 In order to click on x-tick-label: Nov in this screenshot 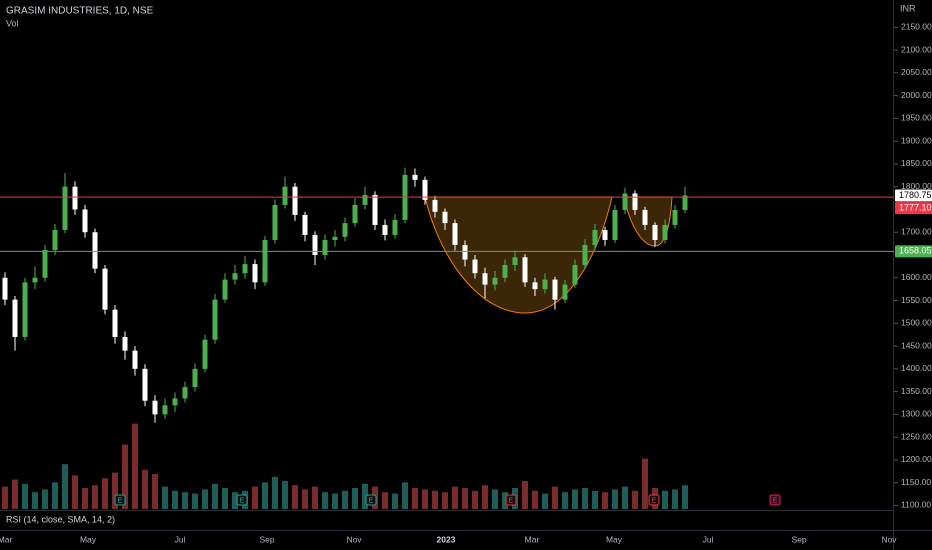, I will do `click(889, 539)`.